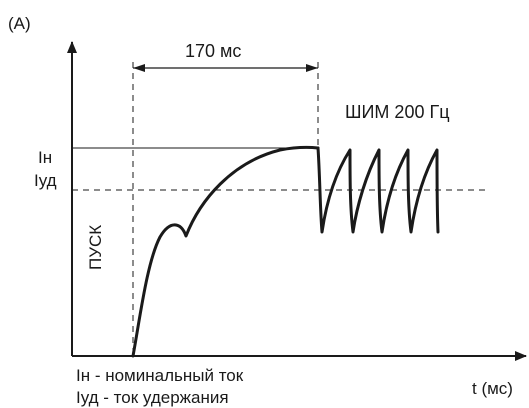 The height and width of the screenshot is (408, 529). I want to click on duration-arrow-right-head, so click(312, 68).